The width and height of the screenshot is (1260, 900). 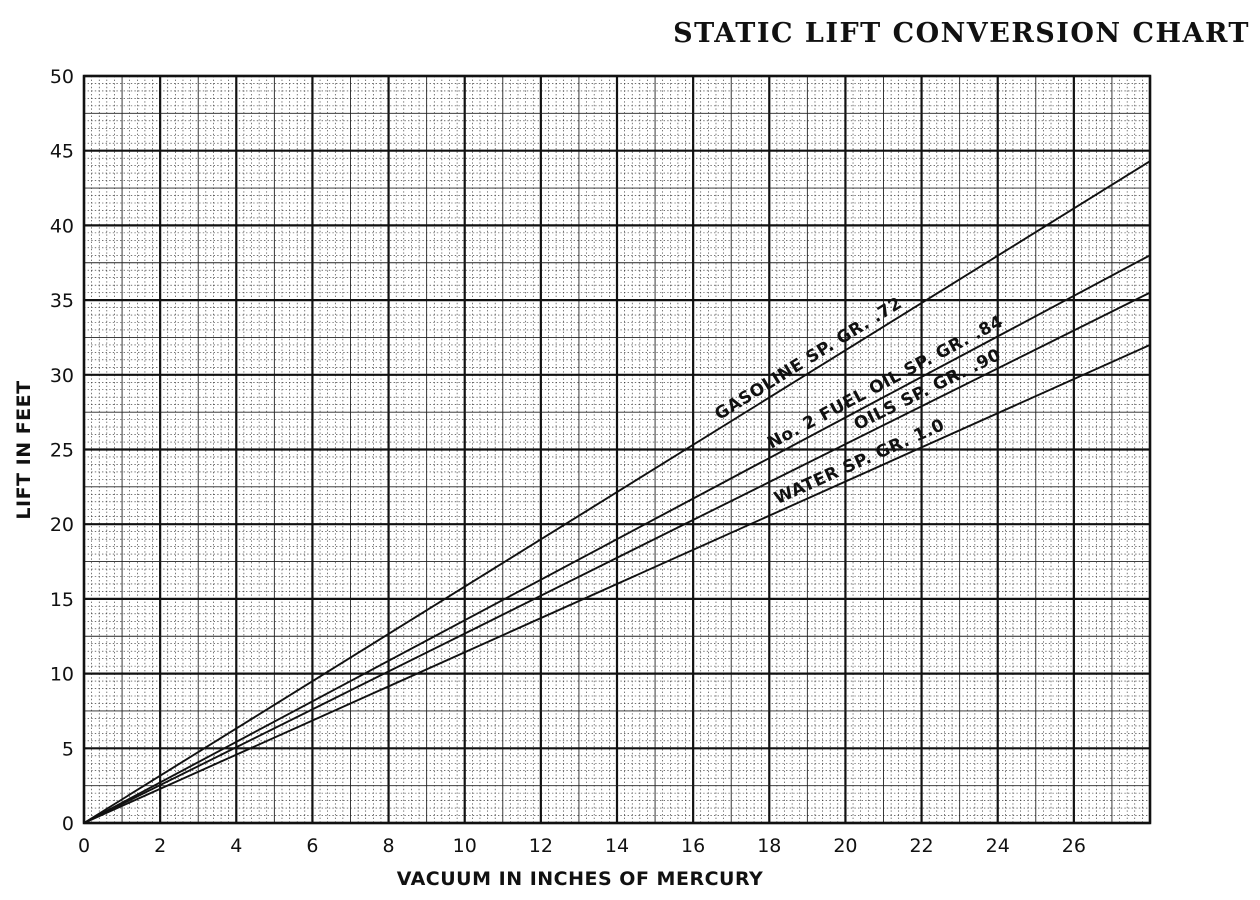 What do you see at coordinates (24, 449) in the screenshot?
I see `y-axis-label: LIFT IN FEET` at bounding box center [24, 449].